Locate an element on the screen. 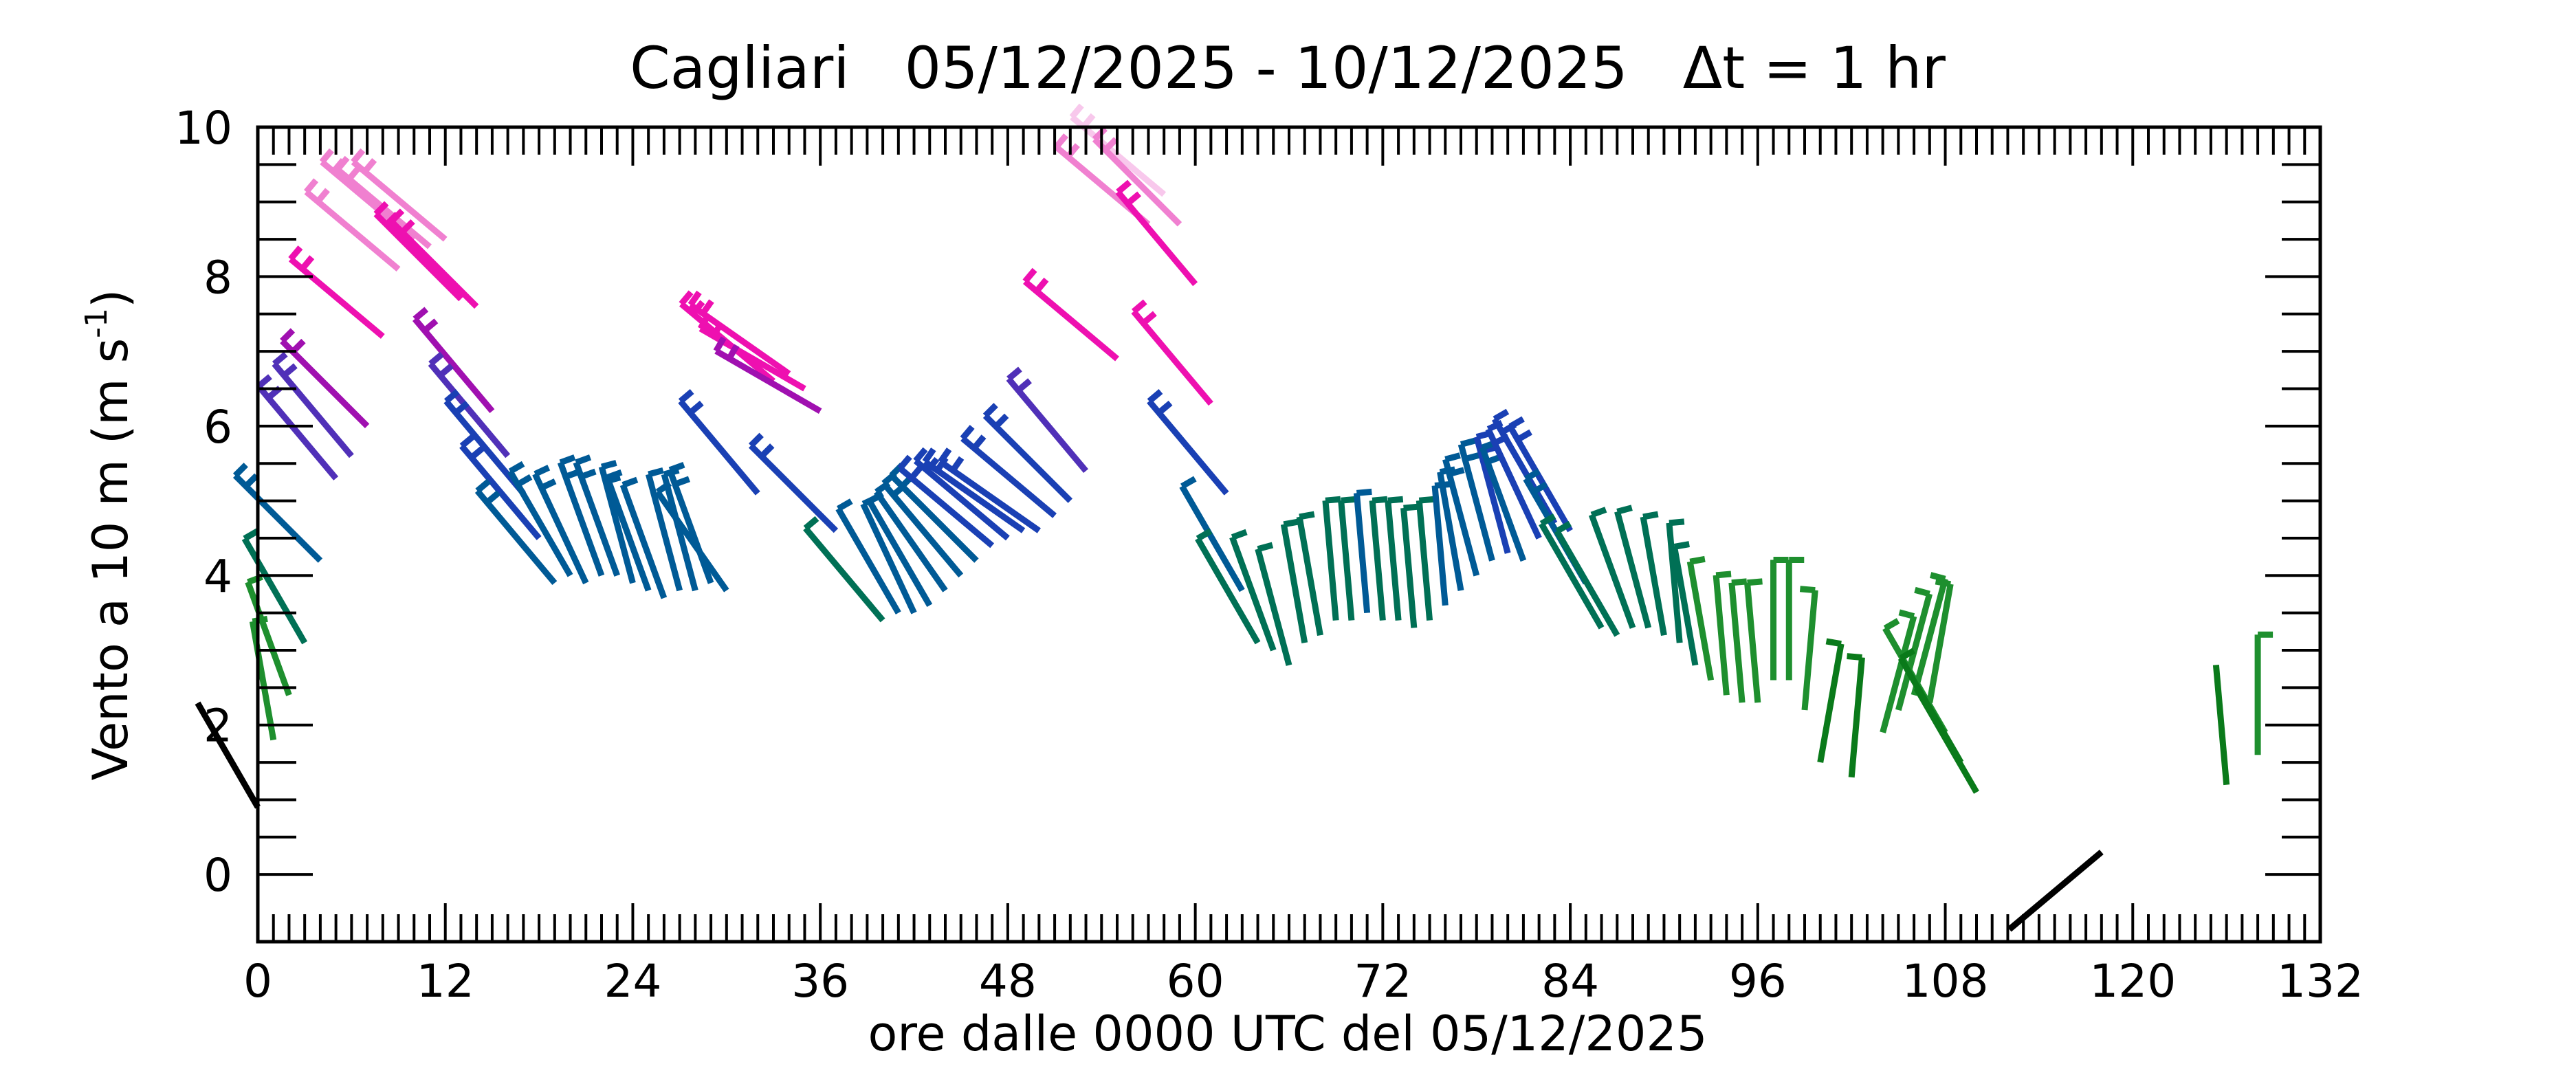  x-tick-label: 36 is located at coordinates (820, 981).